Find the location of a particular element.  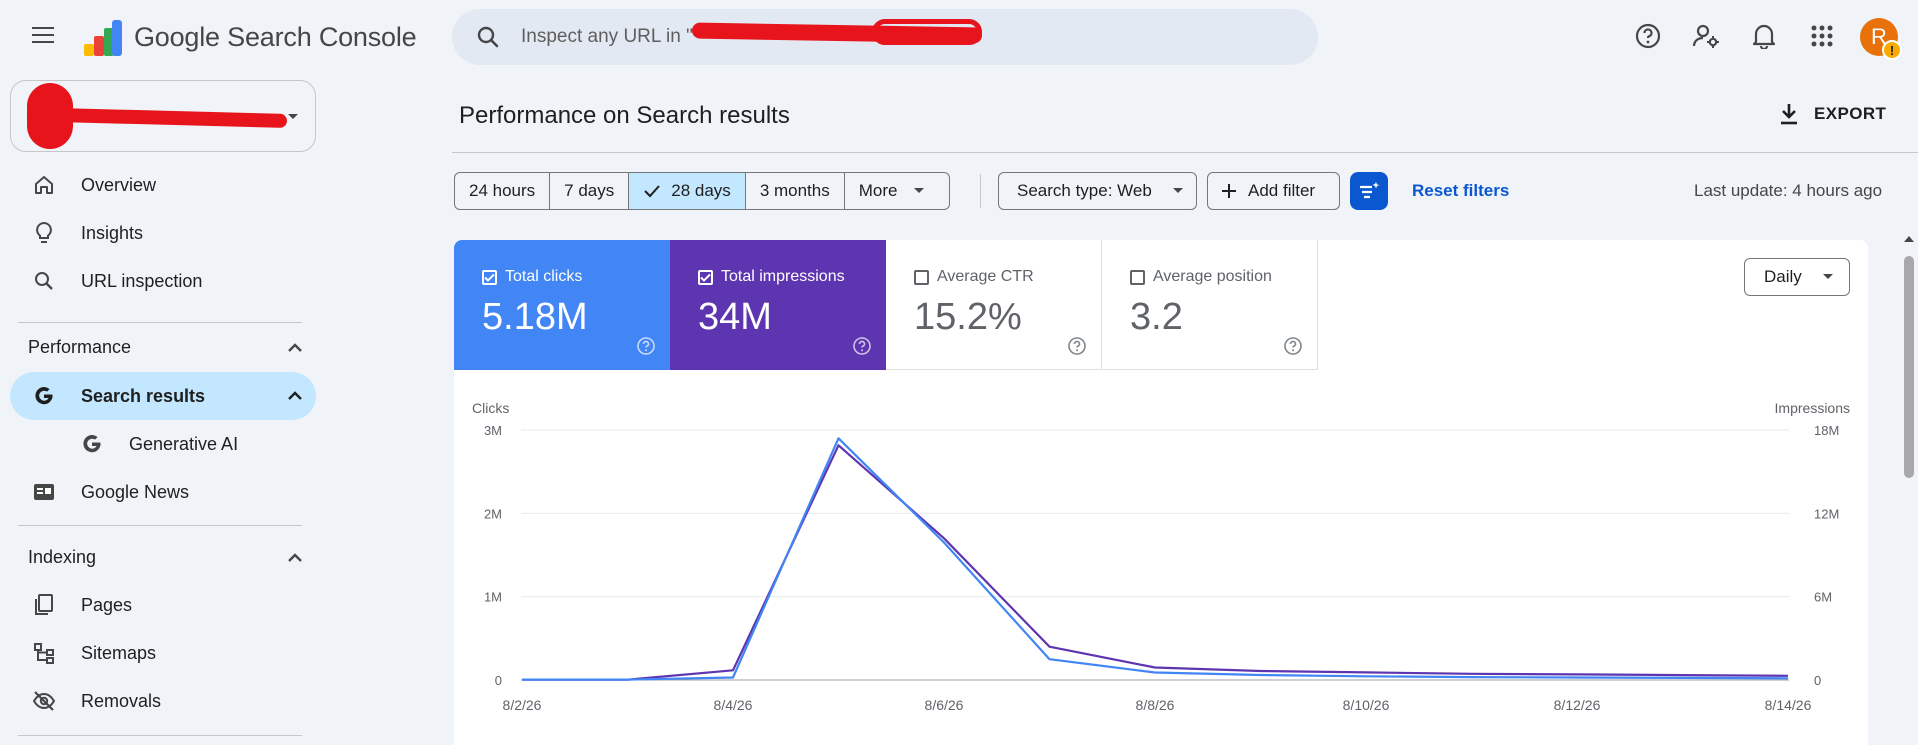

sitemap-icon is located at coordinates (44, 653).